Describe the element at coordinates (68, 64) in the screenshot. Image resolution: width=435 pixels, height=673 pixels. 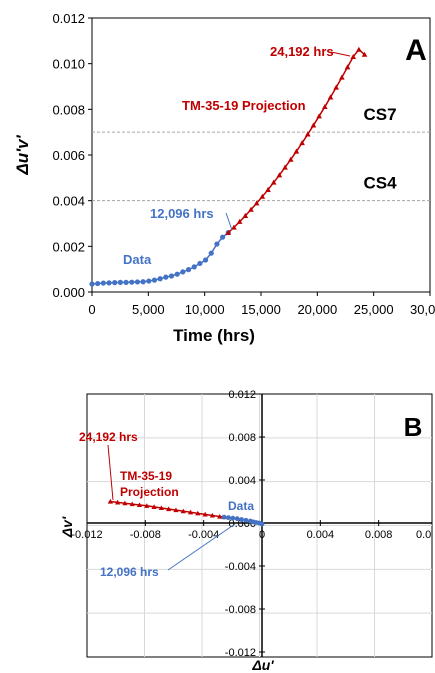
I see `panel-a-y-tick-label: 0.010` at that location.